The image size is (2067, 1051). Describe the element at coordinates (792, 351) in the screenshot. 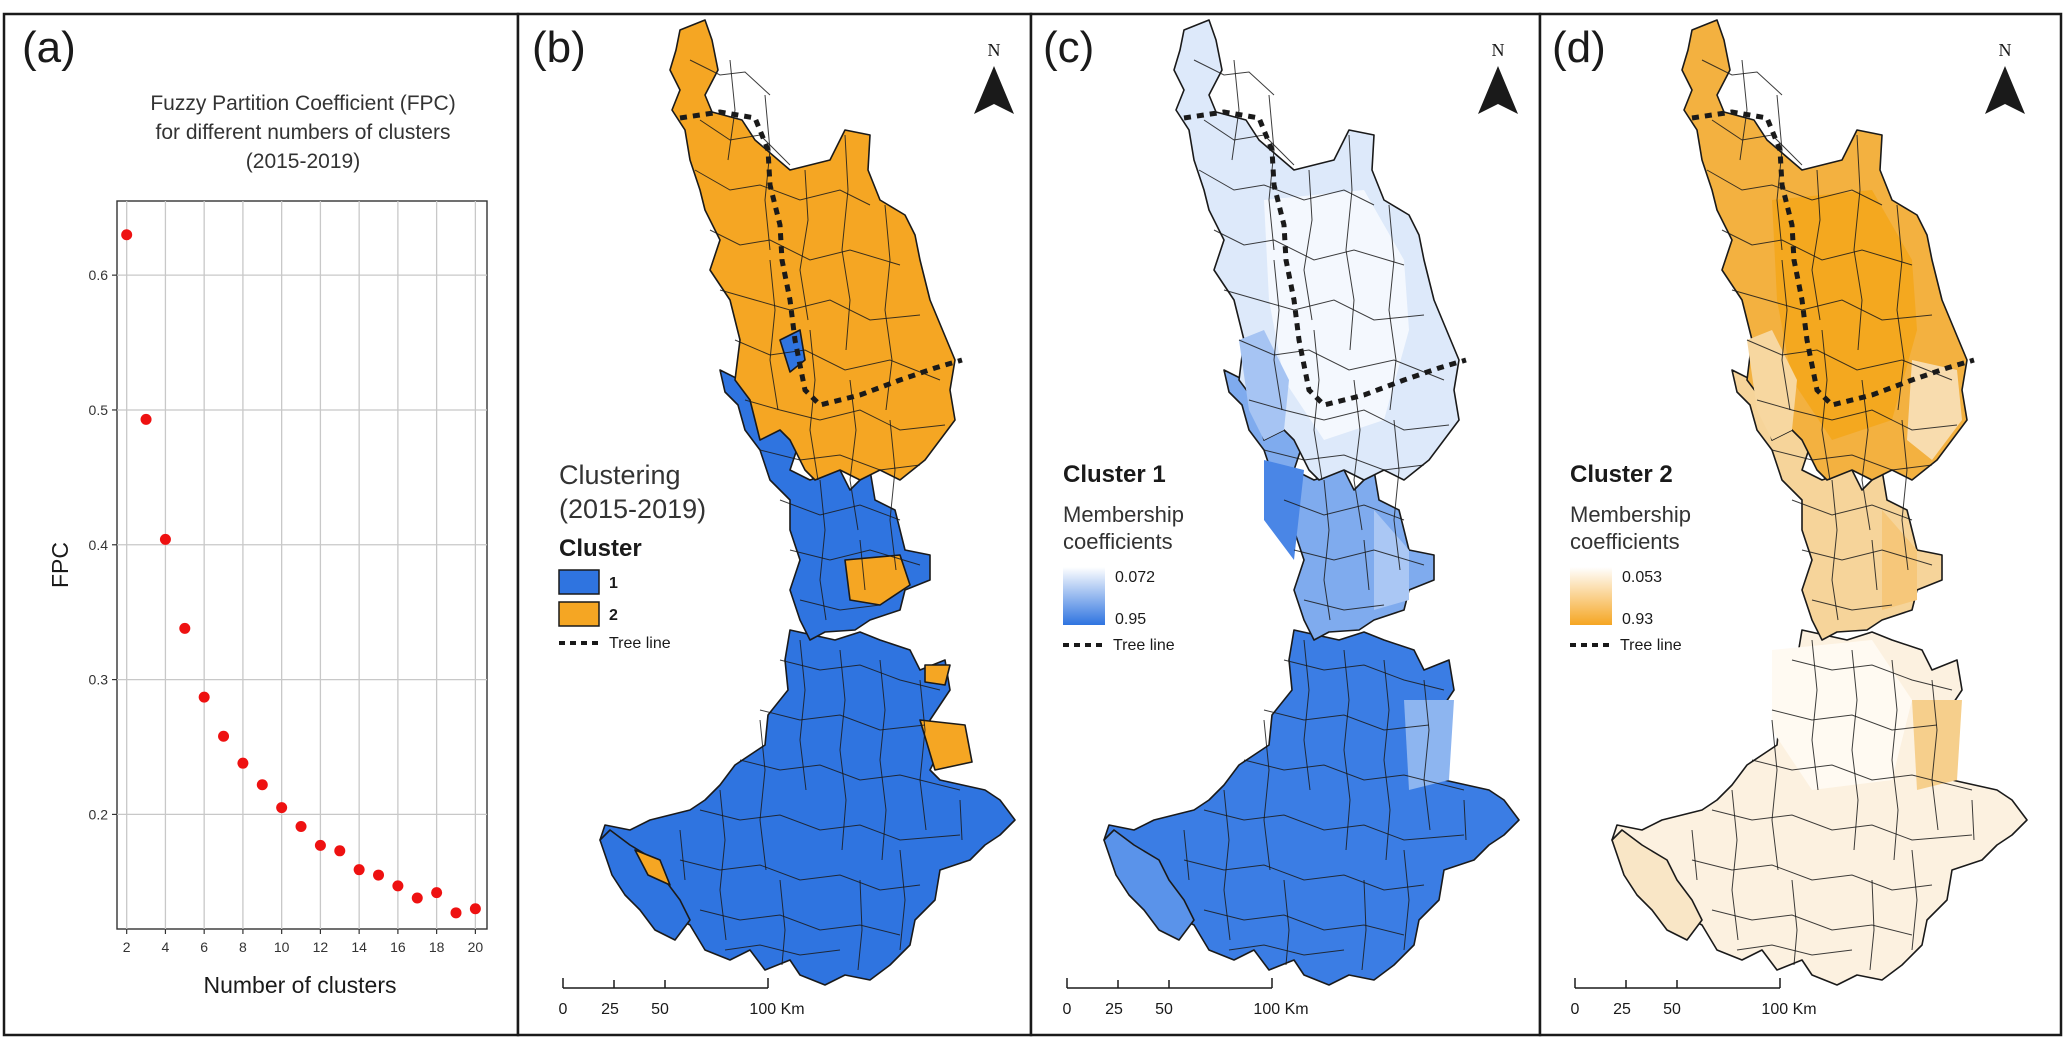

I see `map-patch-cluster-1-a` at that location.